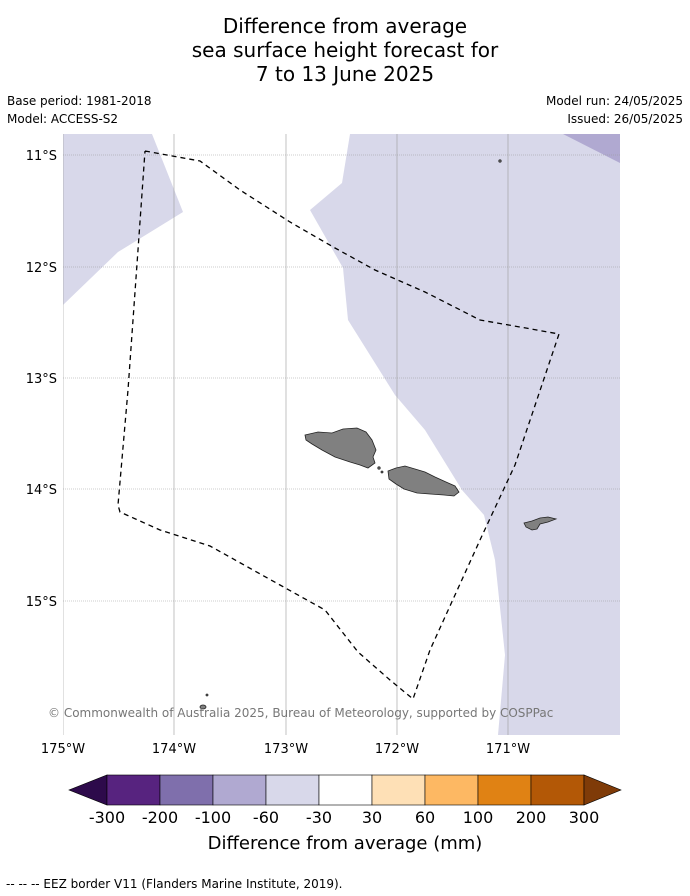 Image resolution: width=690 pixels, height=896 pixels. I want to click on colorbar-tick-label: -60, so click(266, 817).